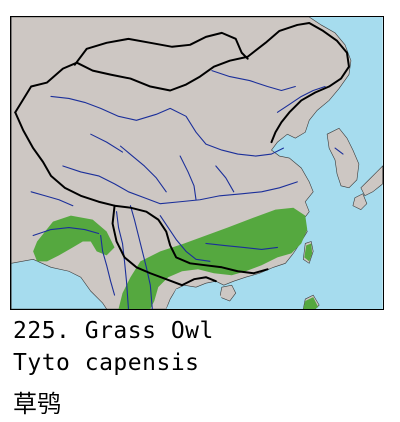 Image resolution: width=400 pixels, height=422 pixels. What do you see at coordinates (123, 260) in the screenshot?
I see `river-salween` at bounding box center [123, 260].